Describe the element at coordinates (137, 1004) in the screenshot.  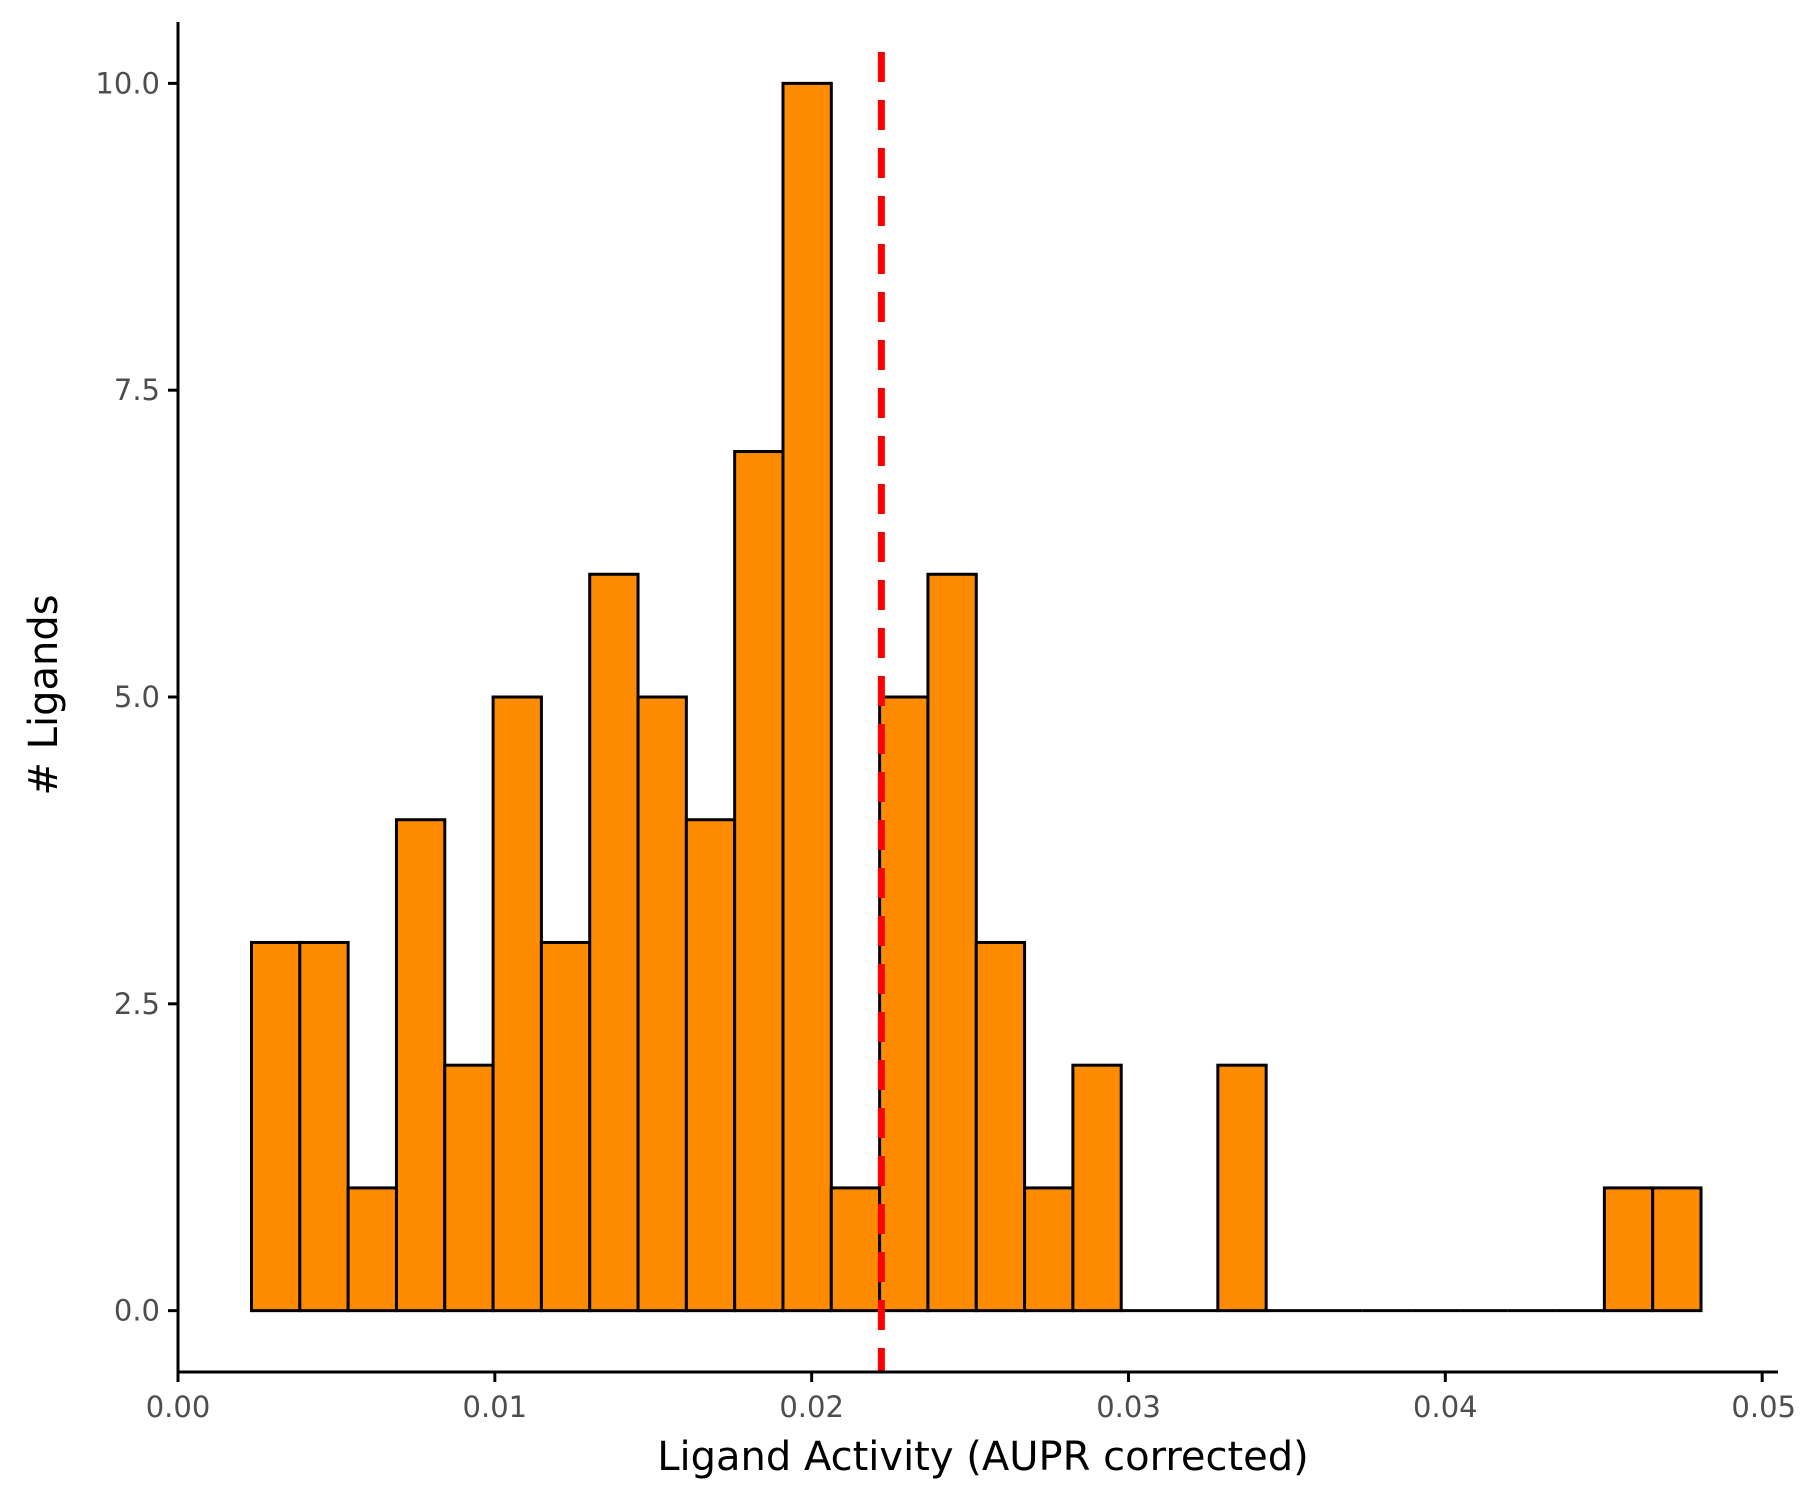
I see `y-tick-label: 2.5` at that location.